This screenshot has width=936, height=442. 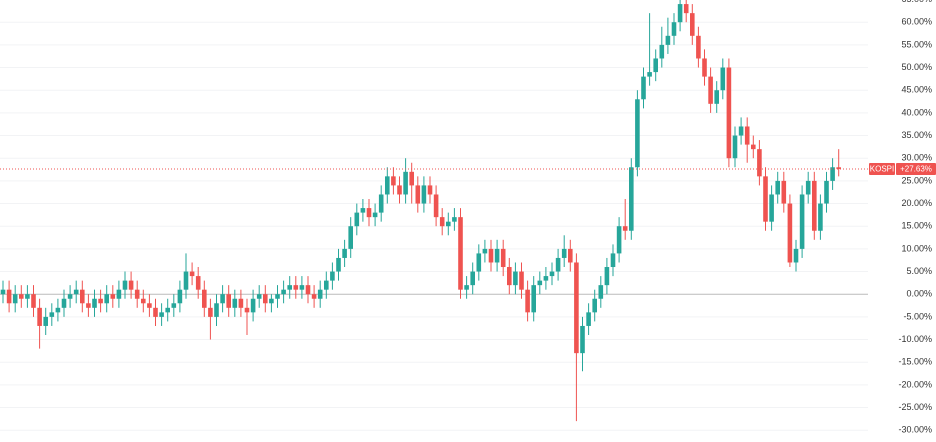 What do you see at coordinates (916, 44) in the screenshot?
I see `y-tick-label: 55.00%` at bounding box center [916, 44].